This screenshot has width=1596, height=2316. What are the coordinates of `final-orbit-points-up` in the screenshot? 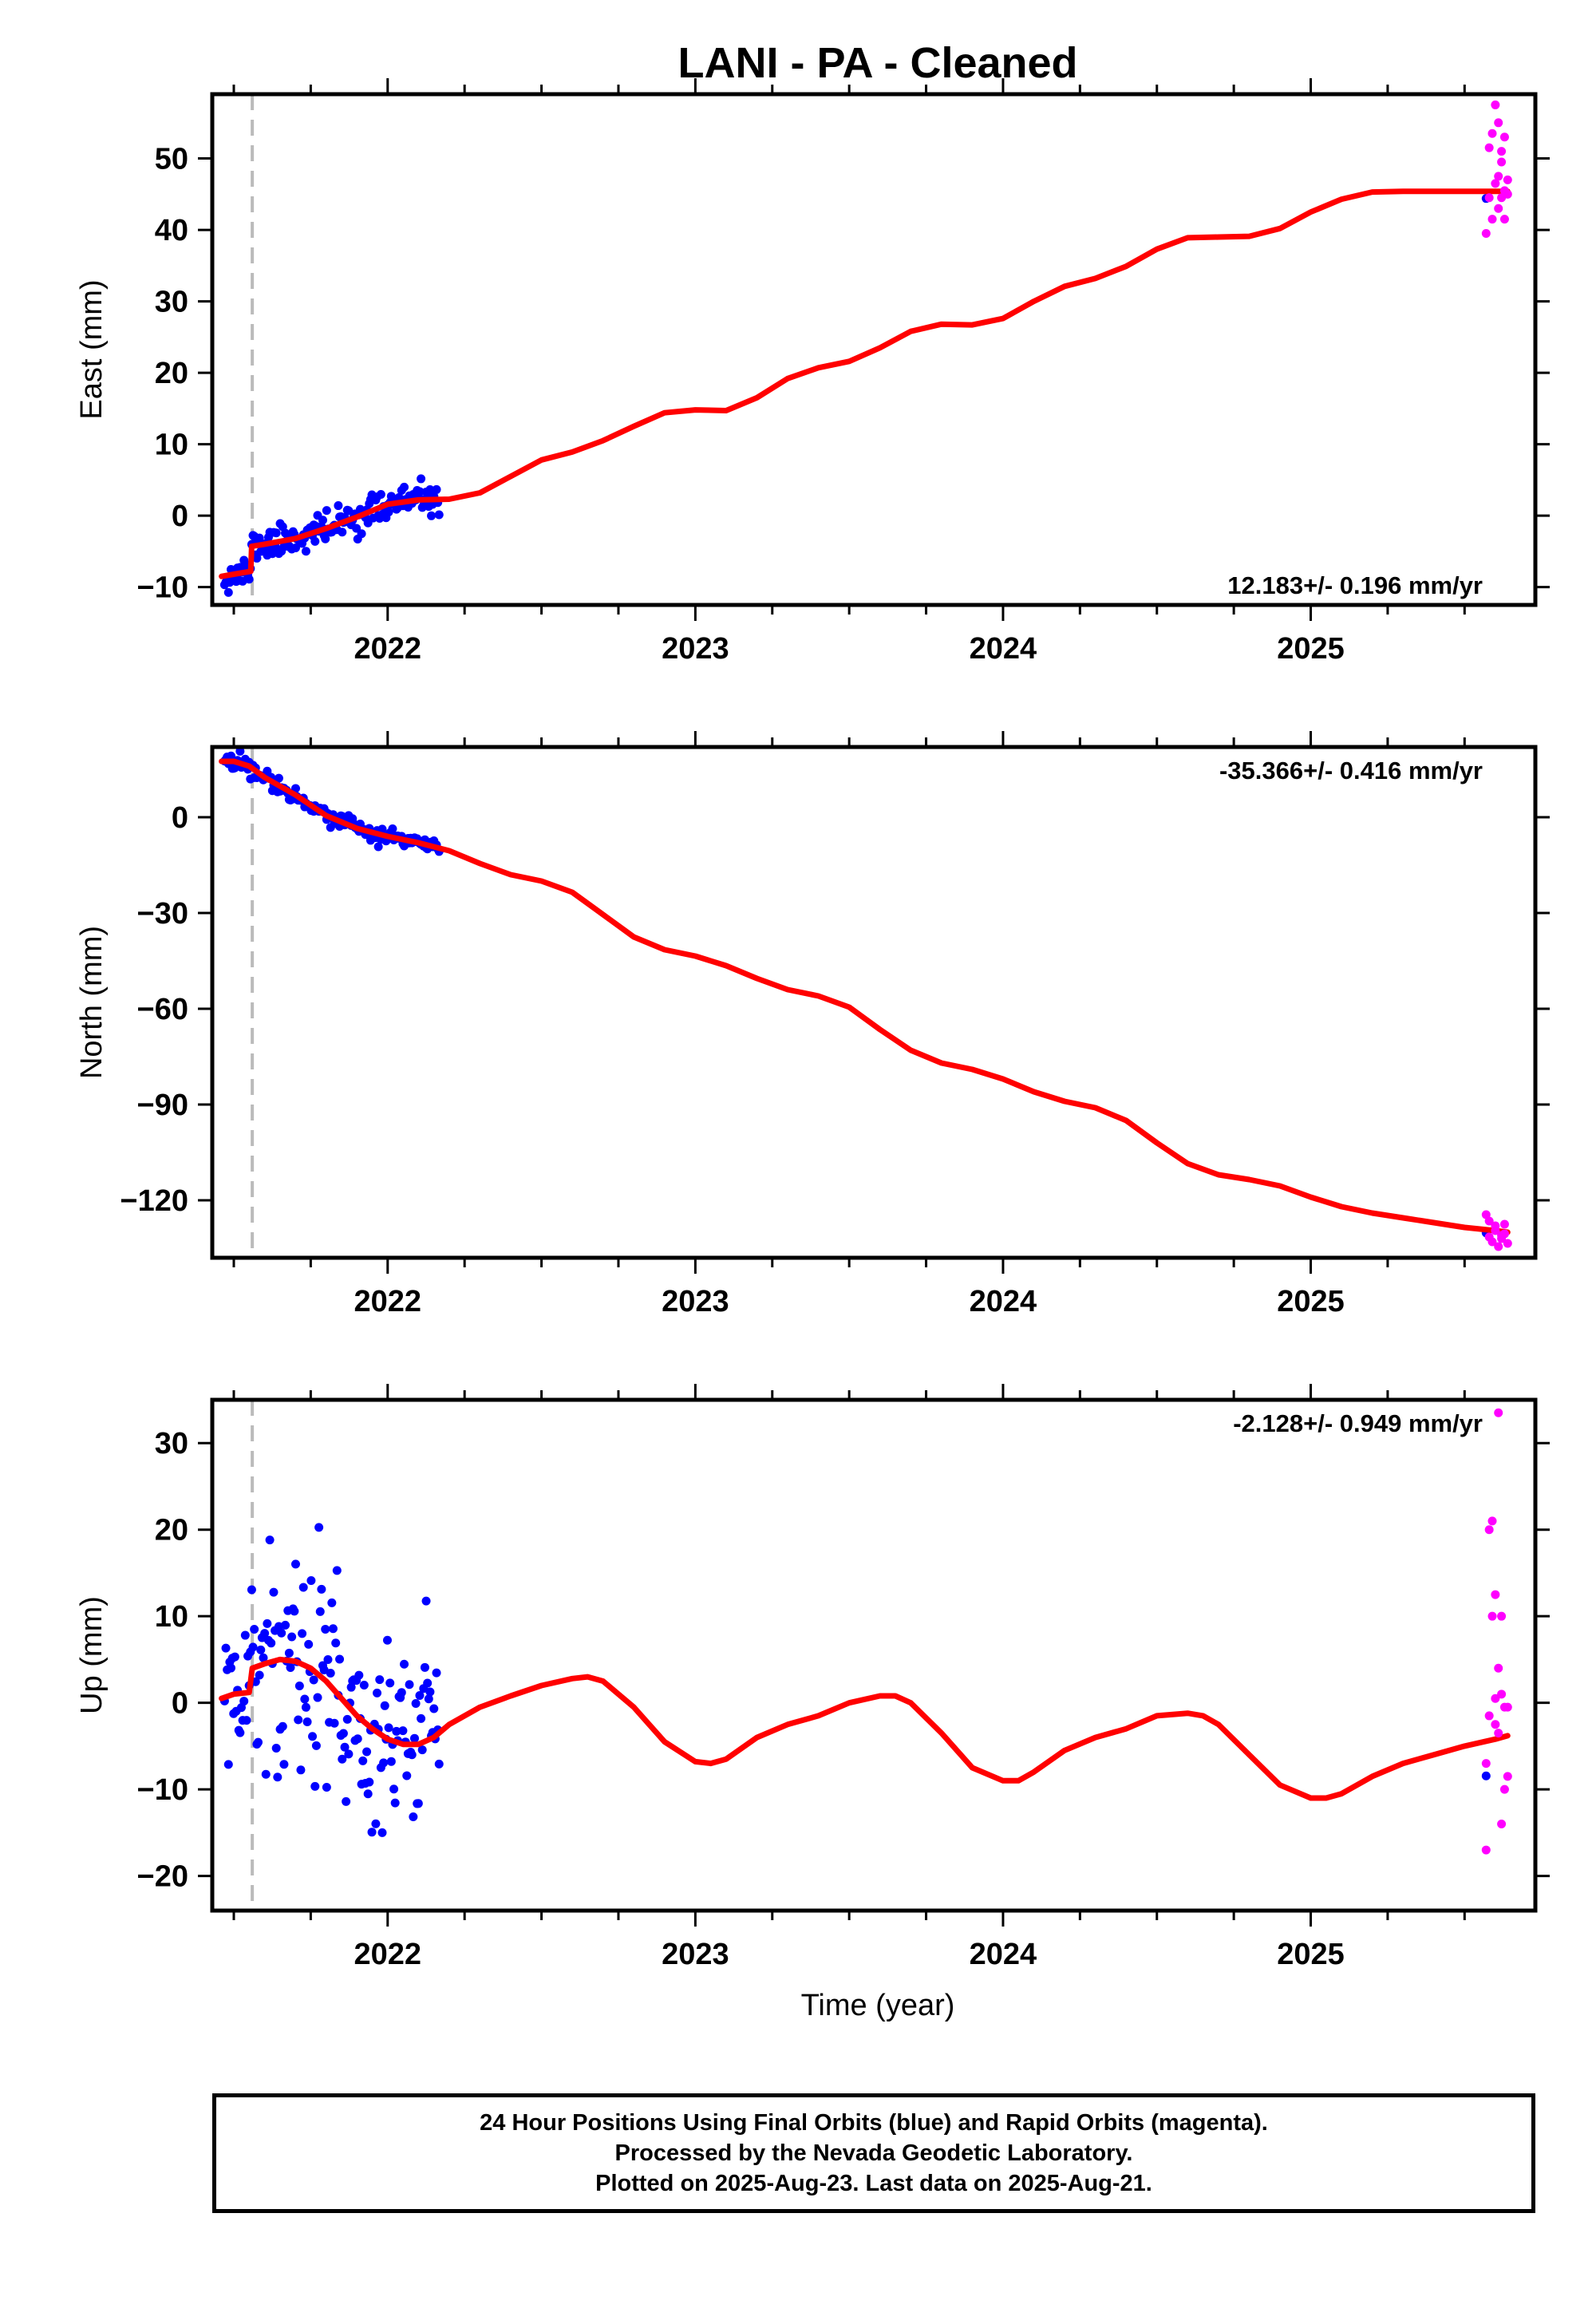 It's located at (855, 1680).